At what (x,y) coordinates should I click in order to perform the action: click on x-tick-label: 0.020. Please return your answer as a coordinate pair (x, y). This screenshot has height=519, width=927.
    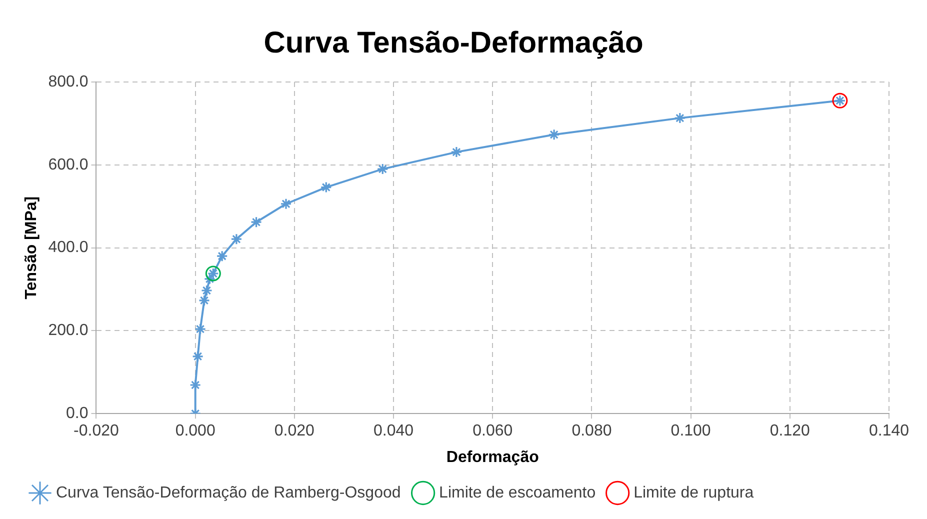
    Looking at the image, I should click on (294, 431).